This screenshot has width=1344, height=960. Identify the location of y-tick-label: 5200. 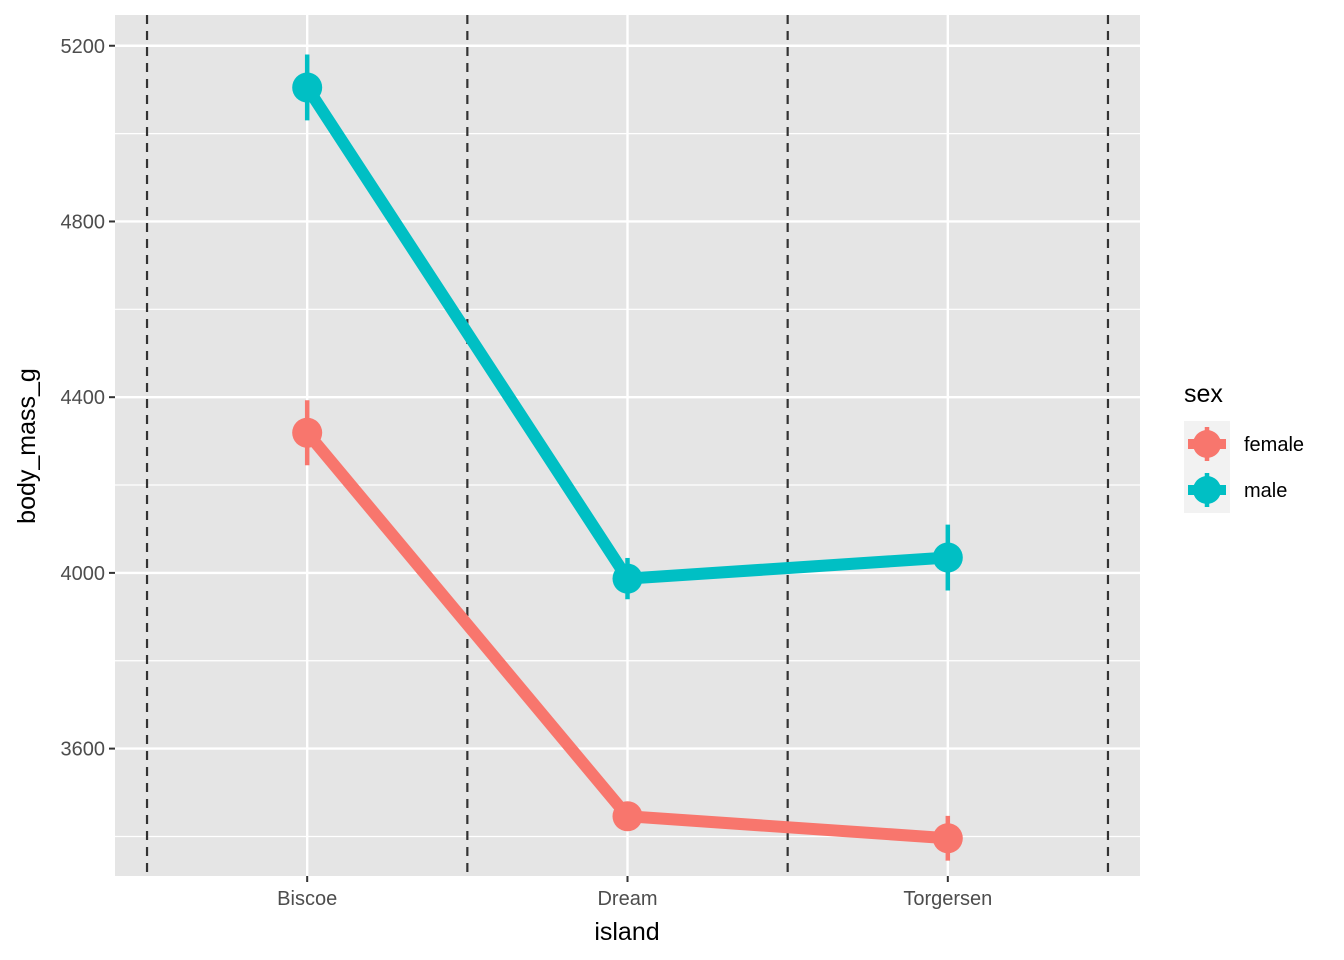
(83, 47).